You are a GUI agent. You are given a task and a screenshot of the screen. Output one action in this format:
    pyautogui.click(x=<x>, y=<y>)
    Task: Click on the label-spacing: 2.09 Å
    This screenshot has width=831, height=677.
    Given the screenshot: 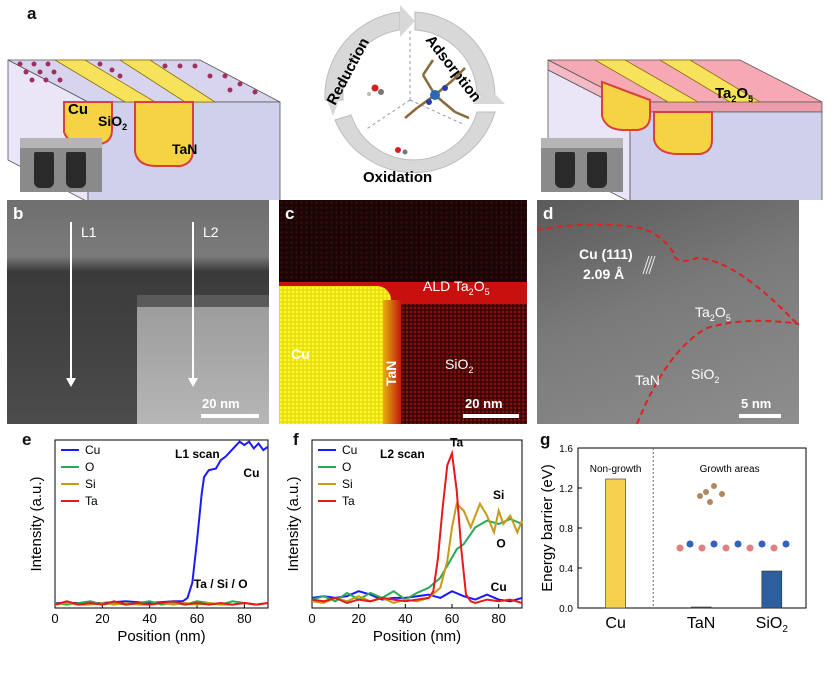 What is the action you would take?
    pyautogui.click(x=604, y=274)
    